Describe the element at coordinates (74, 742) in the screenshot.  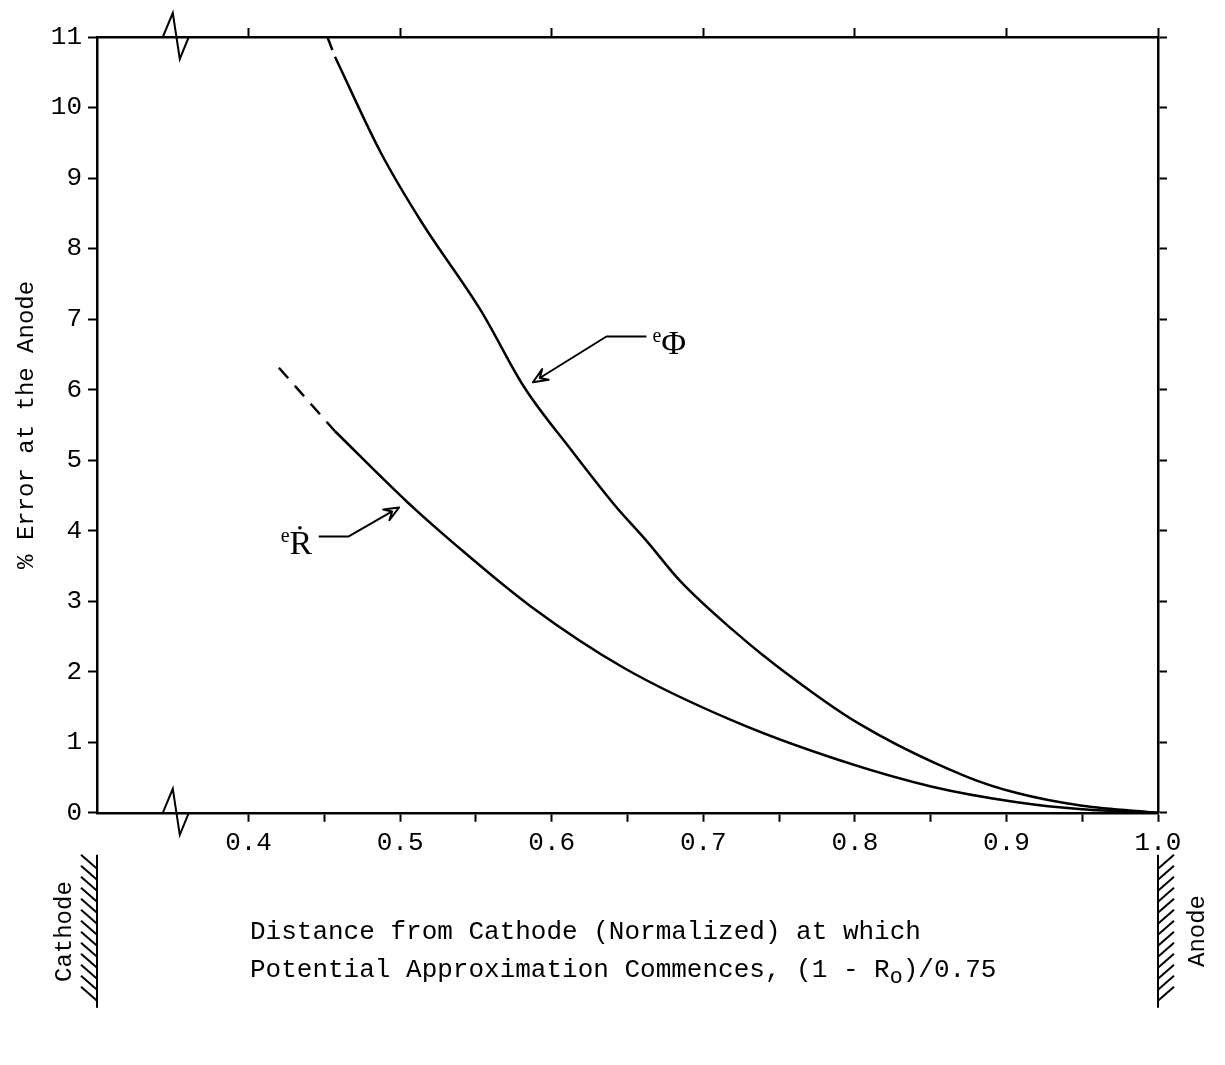
I see `y-tick-label: 1` at that location.